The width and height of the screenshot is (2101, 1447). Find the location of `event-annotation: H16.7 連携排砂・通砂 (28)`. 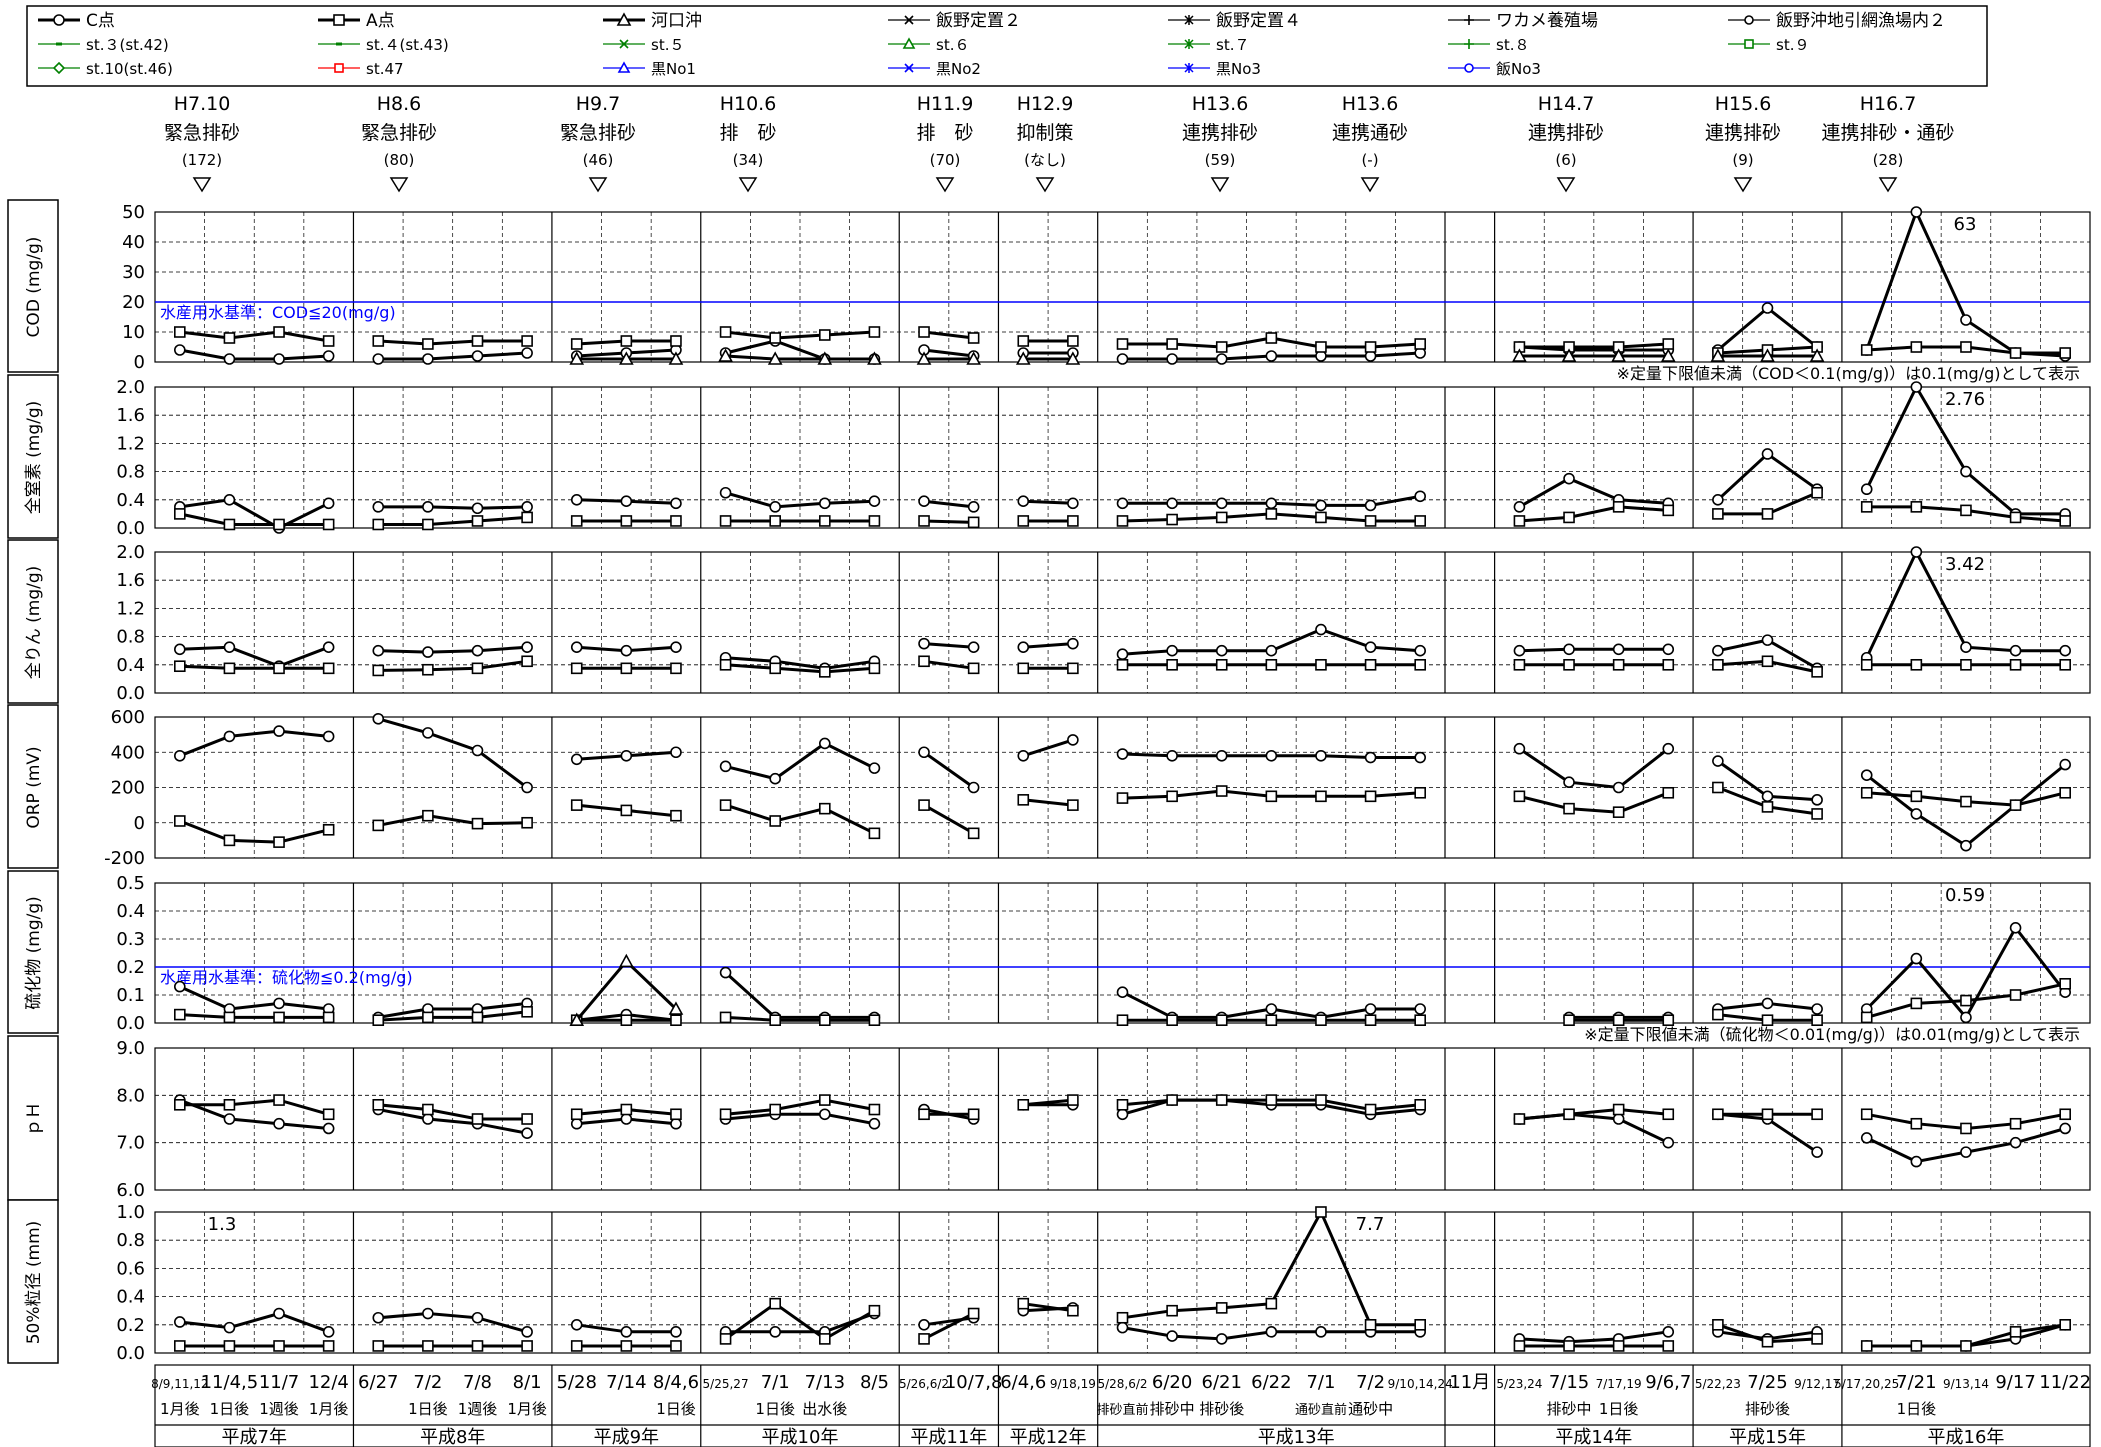

event-annotation: H16.7 連携排砂・通砂 (28) is located at coordinates (1888, 143).